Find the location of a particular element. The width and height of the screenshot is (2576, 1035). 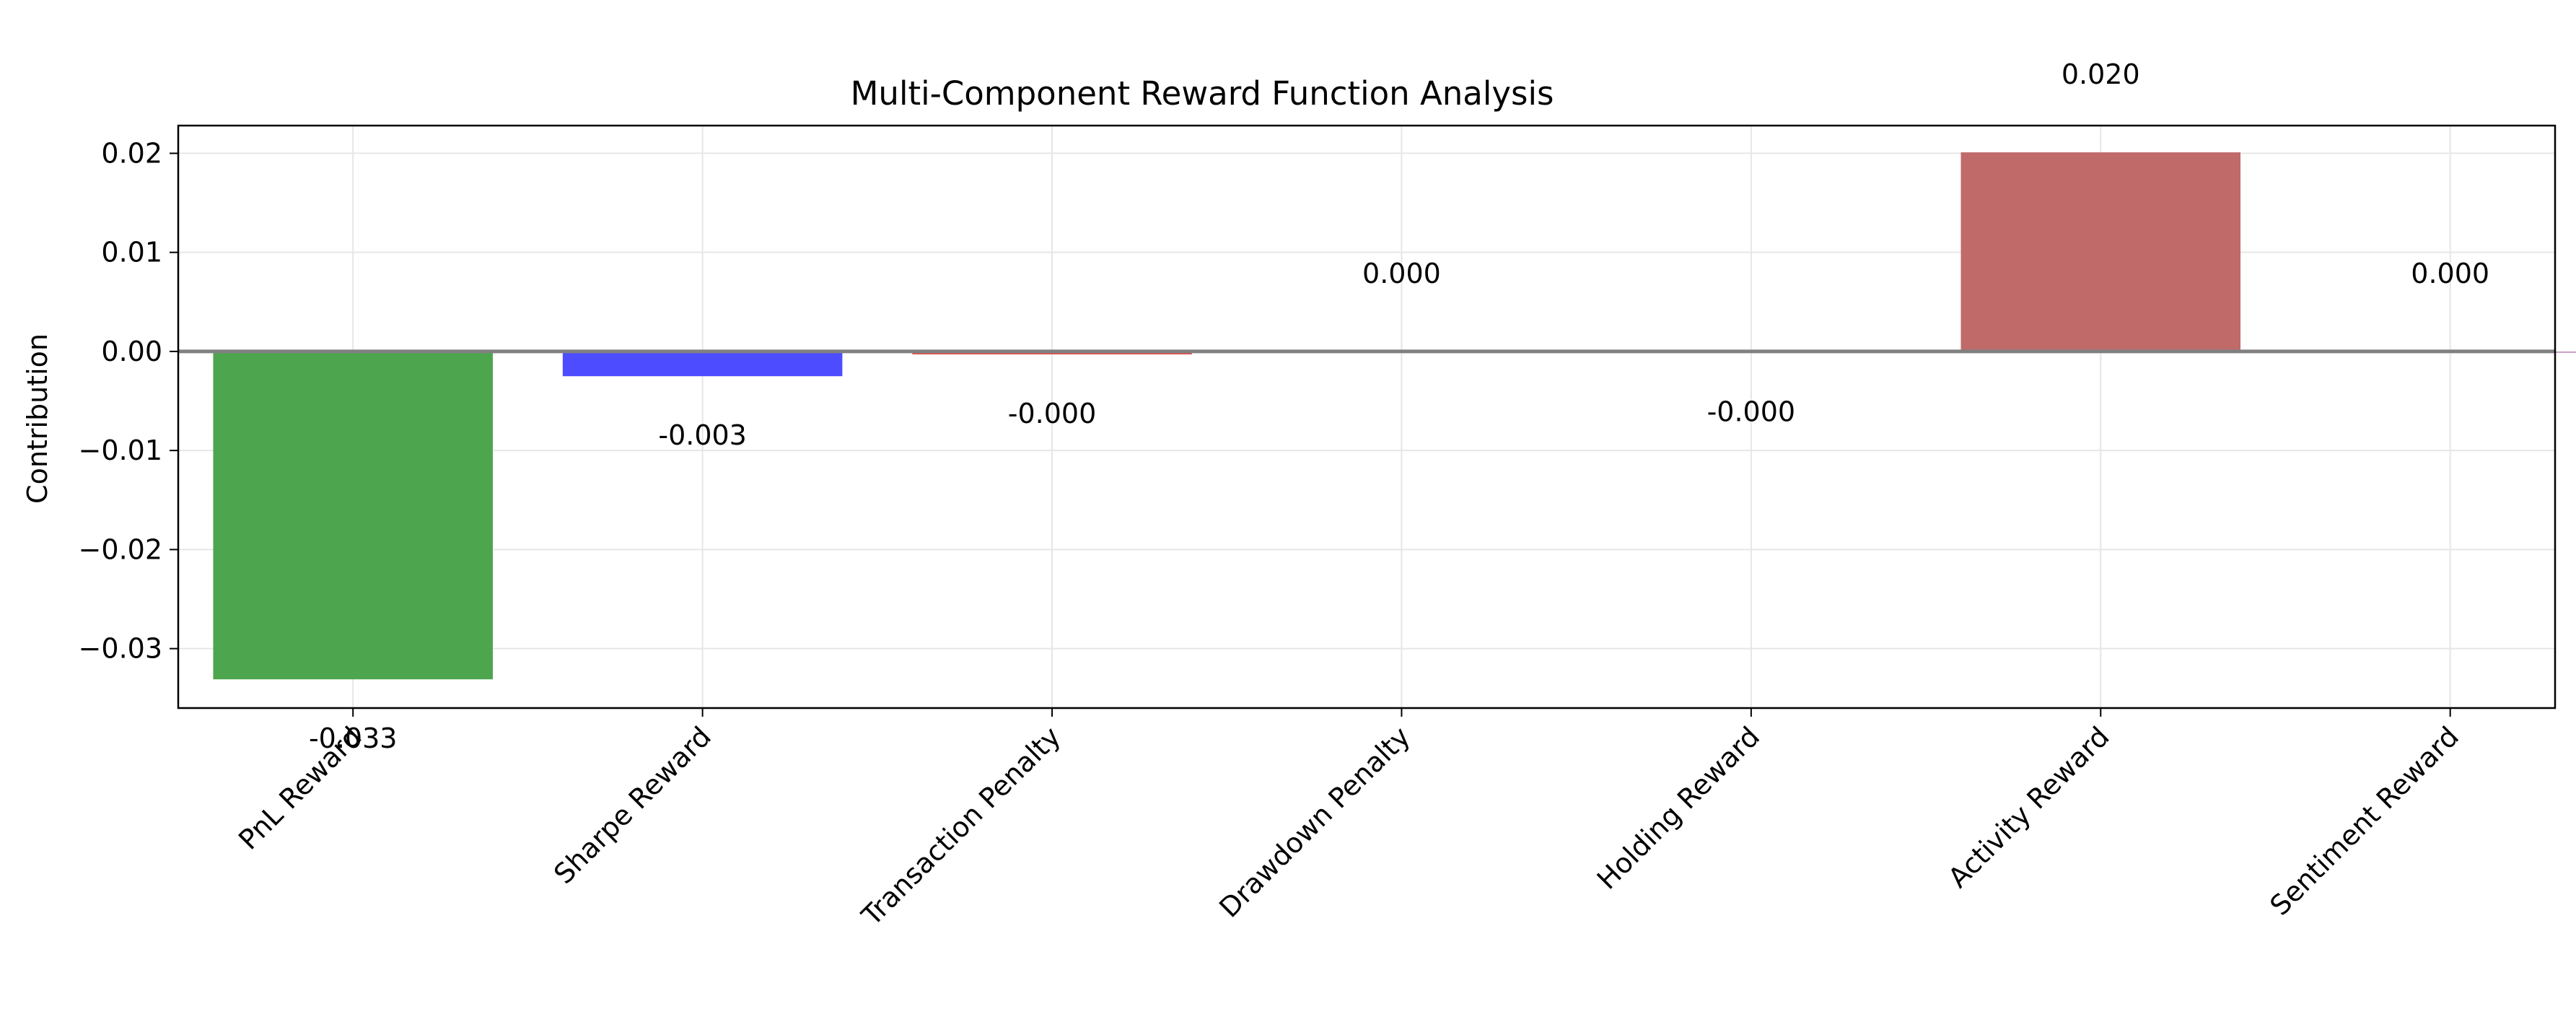

chart-title: Multi-Component Reward Function Analysis is located at coordinates (1202, 93).